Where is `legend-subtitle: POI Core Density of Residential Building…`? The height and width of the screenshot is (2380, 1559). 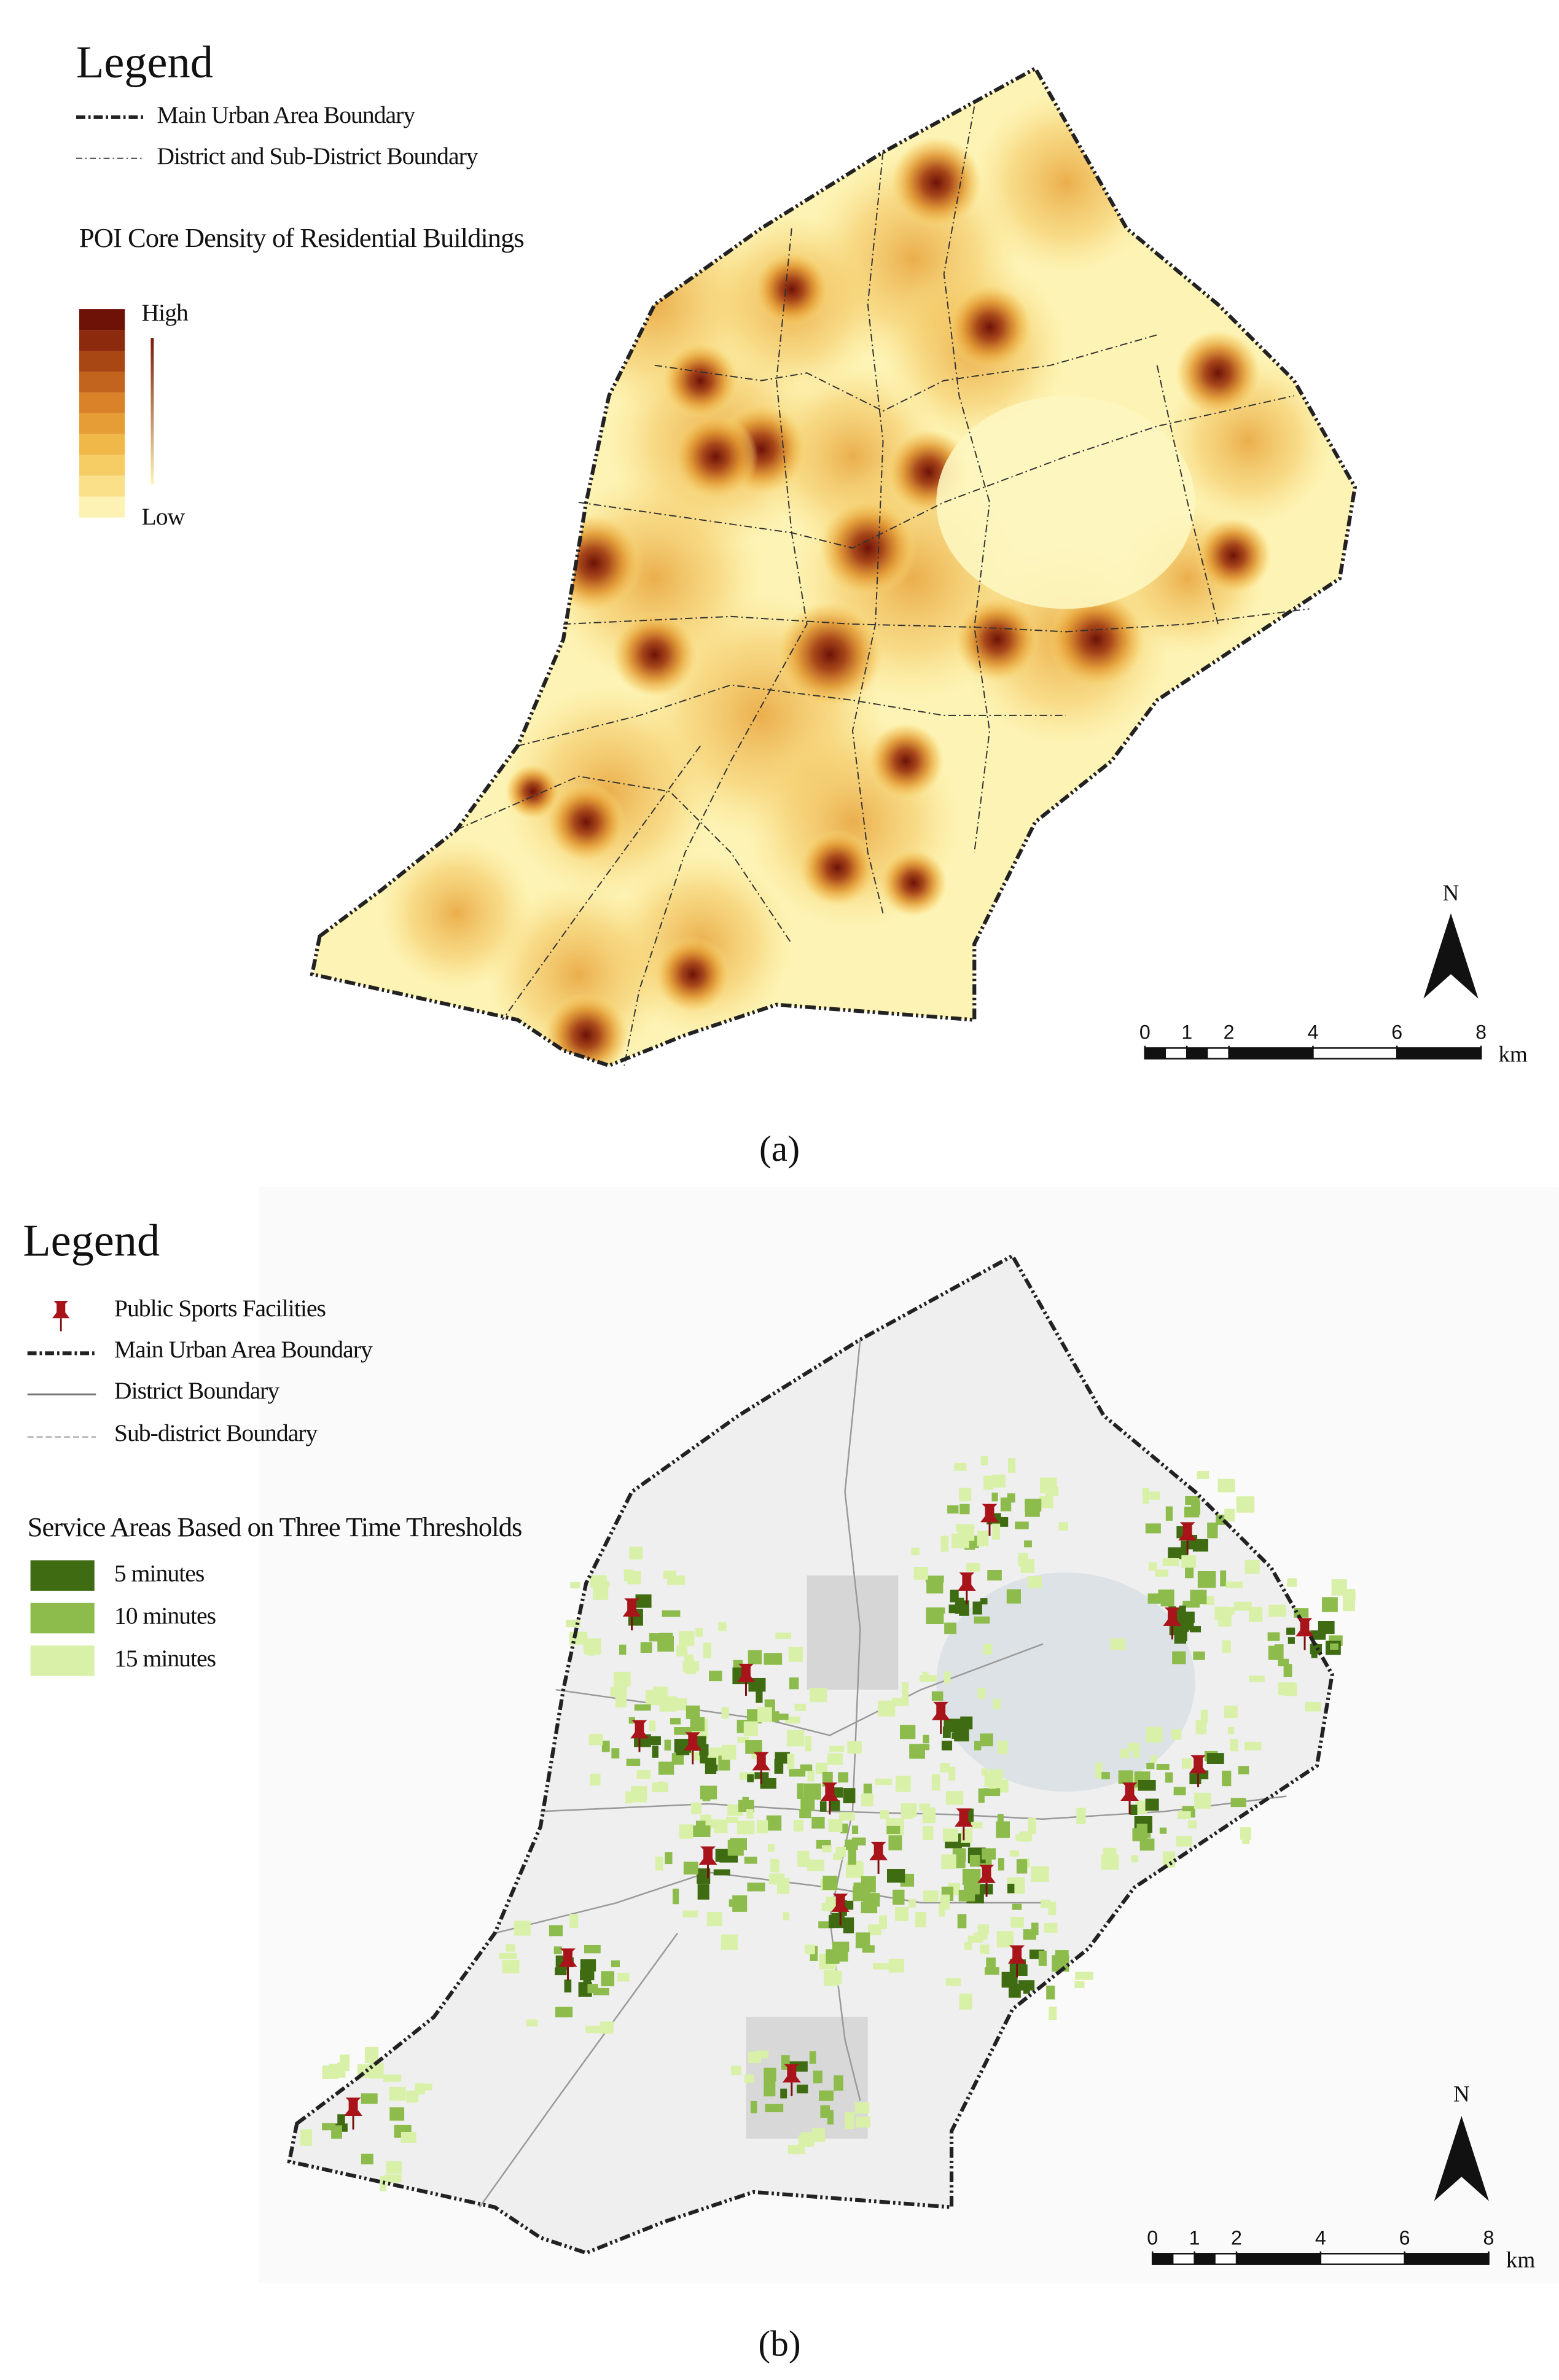 legend-subtitle: POI Core Density of Residential Building… is located at coordinates (301, 237).